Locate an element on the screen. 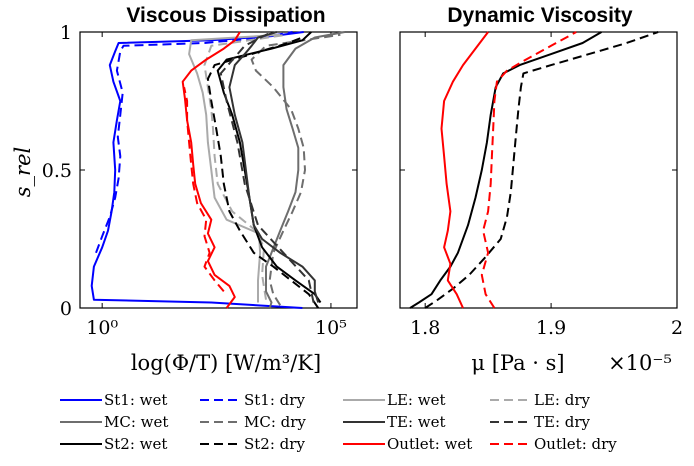 The width and height of the screenshot is (694, 466). left-series-te-wet is located at coordinates (274, 167).